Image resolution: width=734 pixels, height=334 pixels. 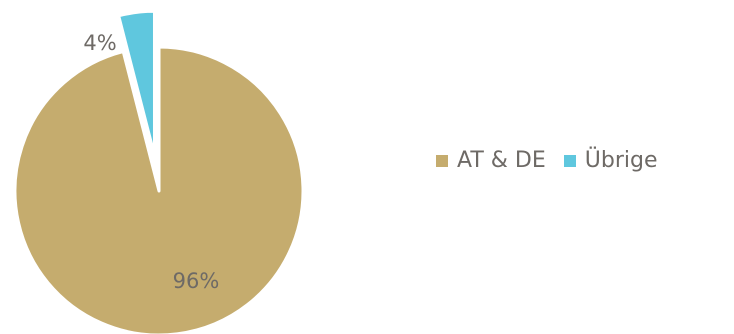 I want to click on pie-label-uebrige: 4%, so click(x=99, y=43).